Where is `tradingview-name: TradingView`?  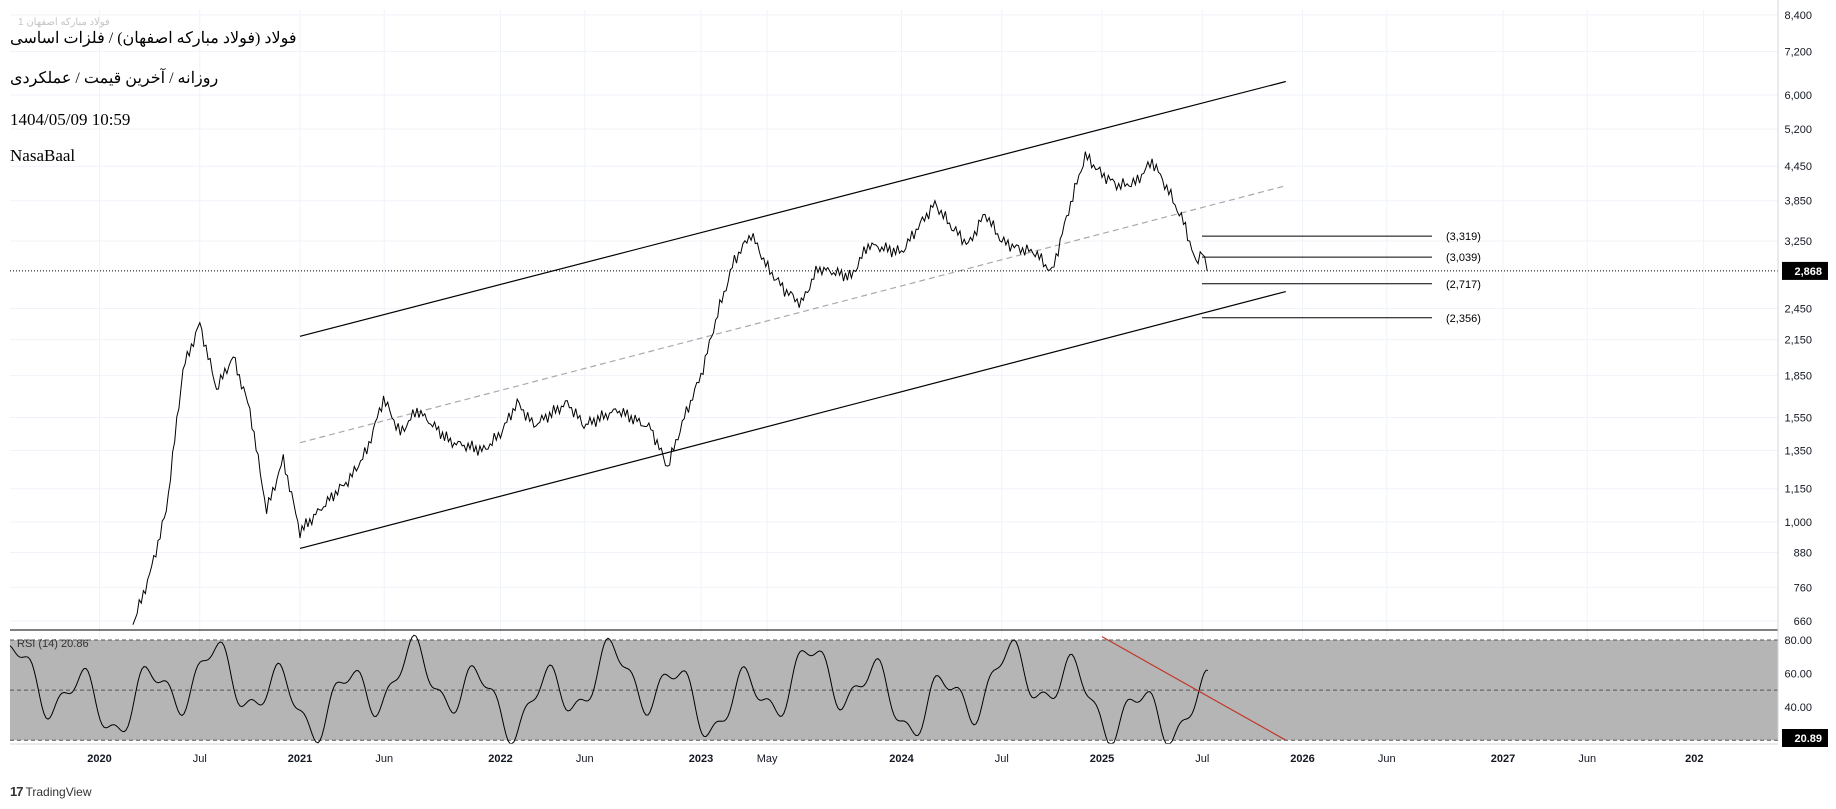 tradingview-name: TradingView is located at coordinates (58, 791).